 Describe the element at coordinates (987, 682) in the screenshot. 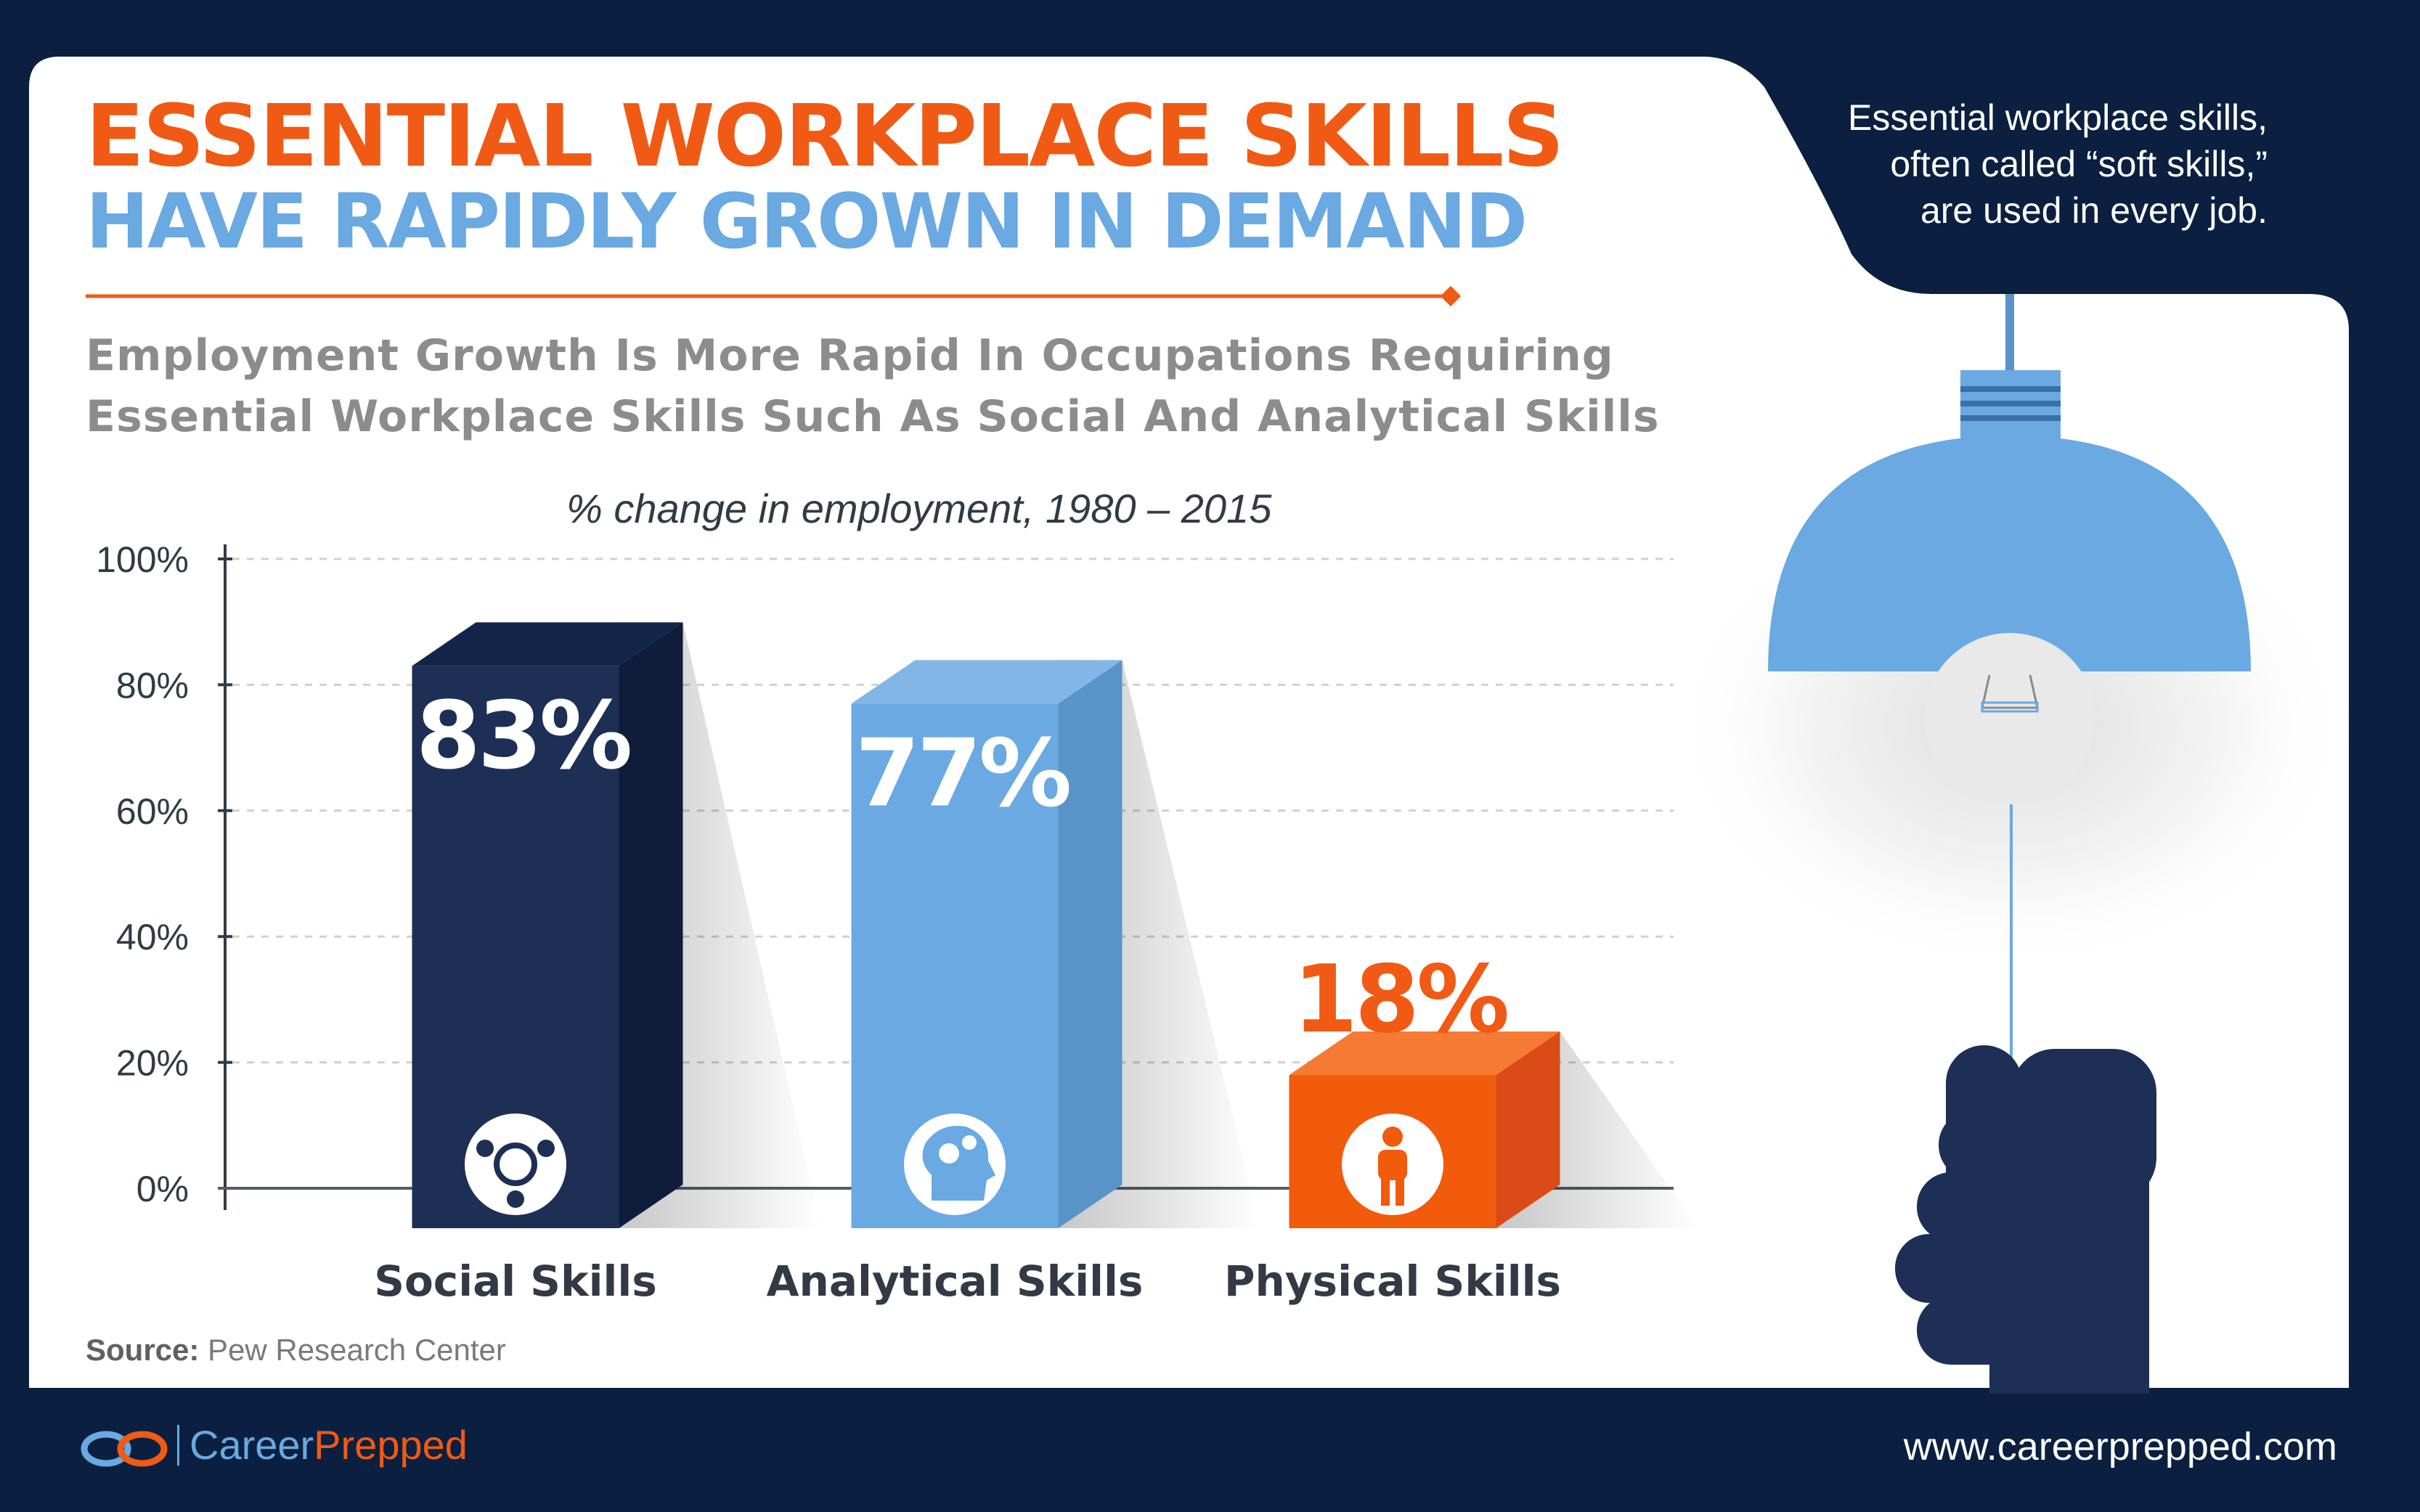

I see `bar-top-analytical-skills` at that location.